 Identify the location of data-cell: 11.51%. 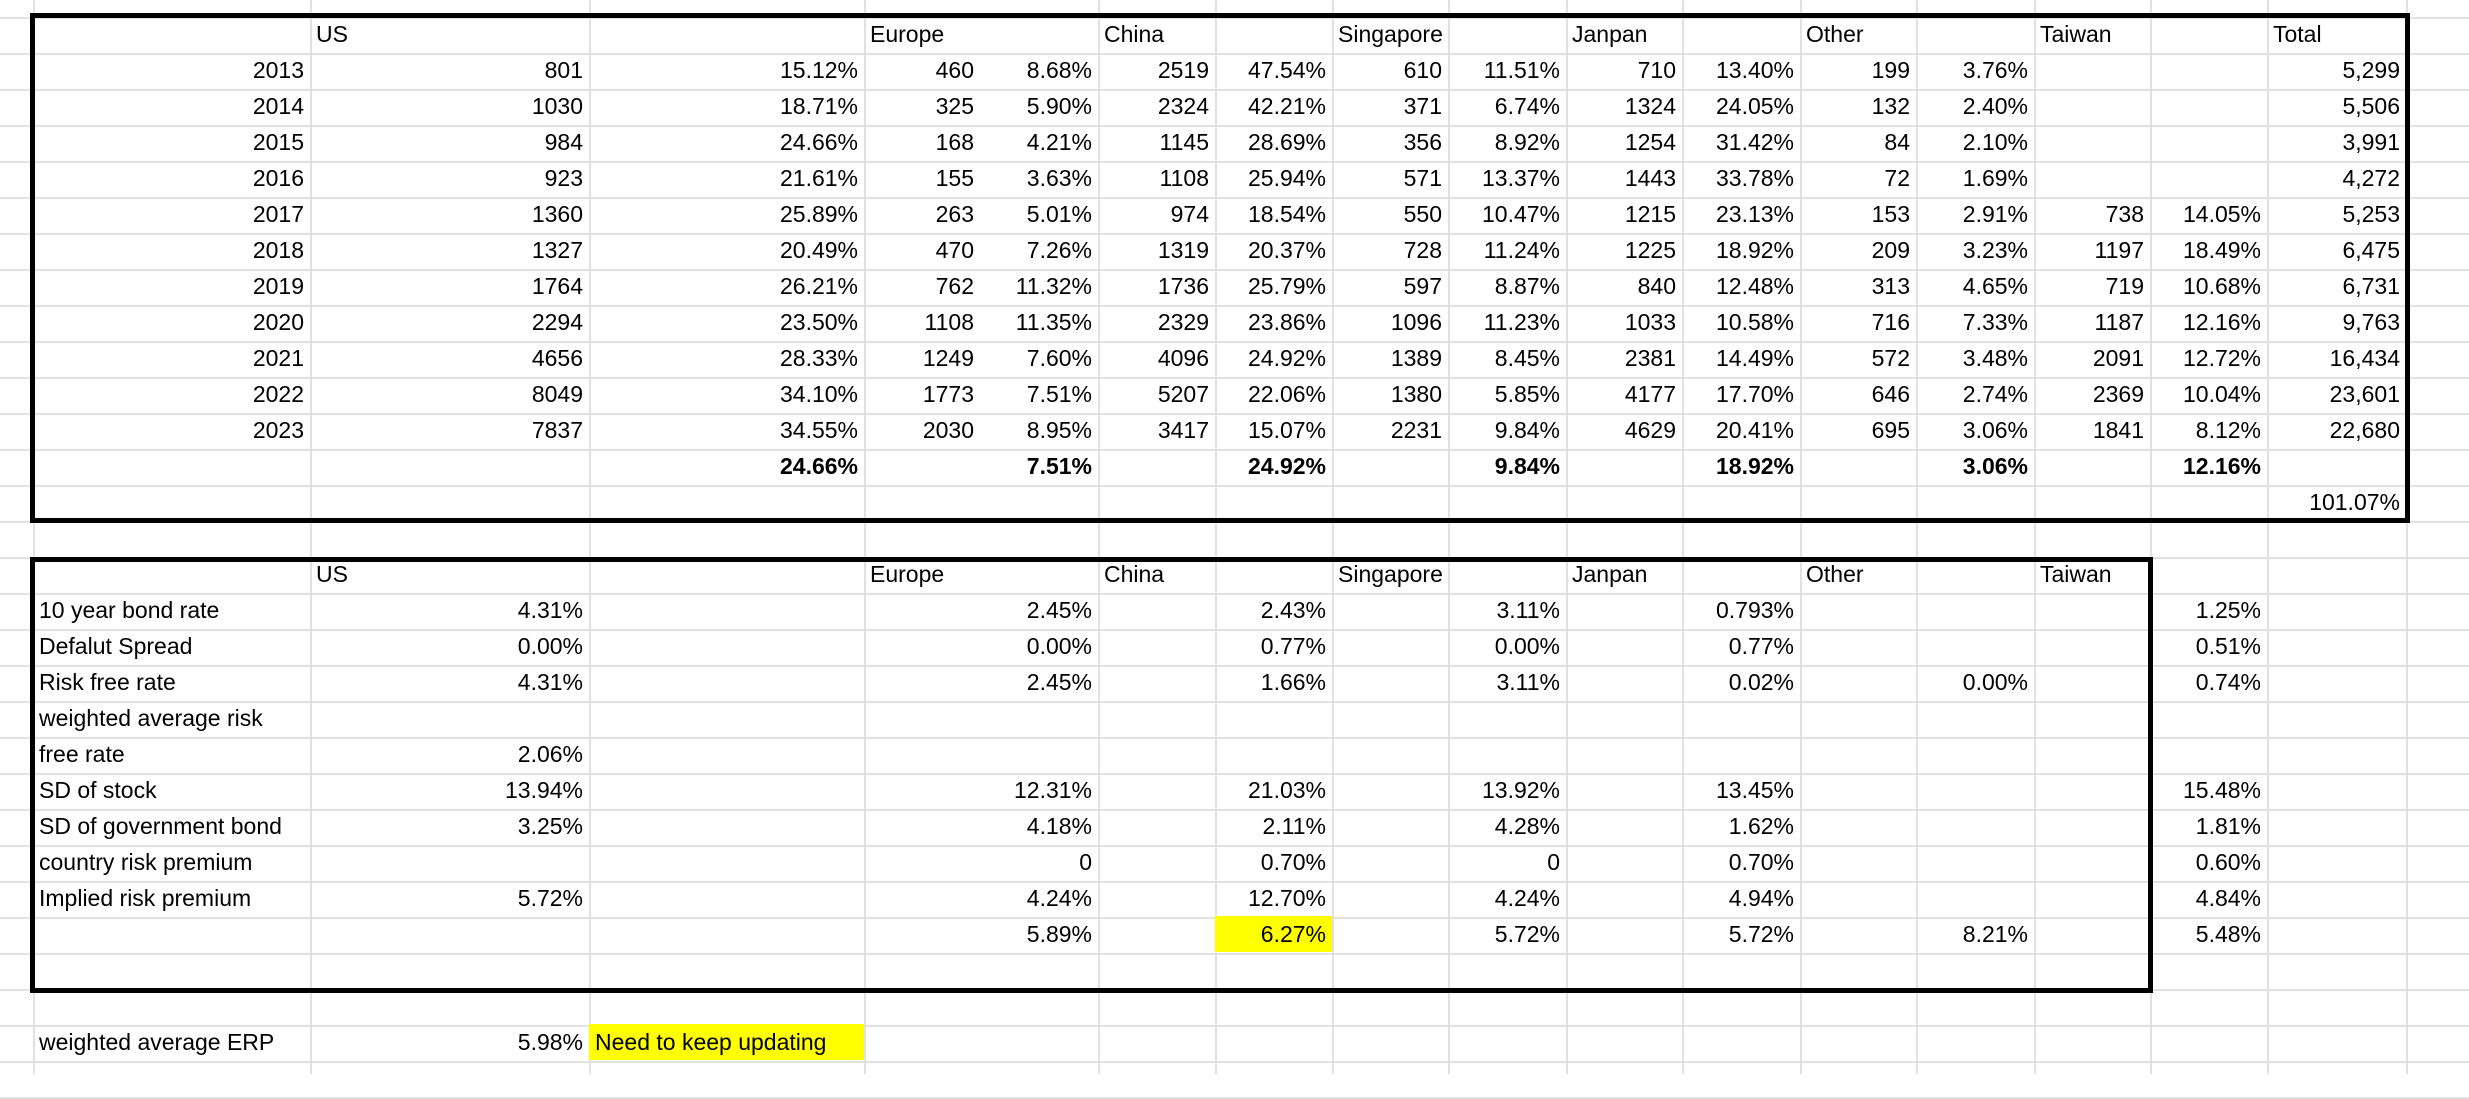
(1521, 70).